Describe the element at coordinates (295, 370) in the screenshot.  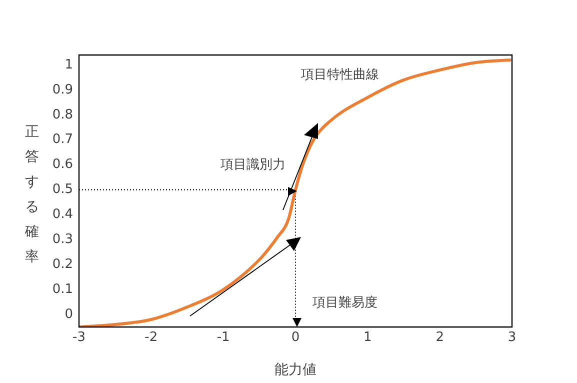
I see `x-axis-title: 能力値` at that location.